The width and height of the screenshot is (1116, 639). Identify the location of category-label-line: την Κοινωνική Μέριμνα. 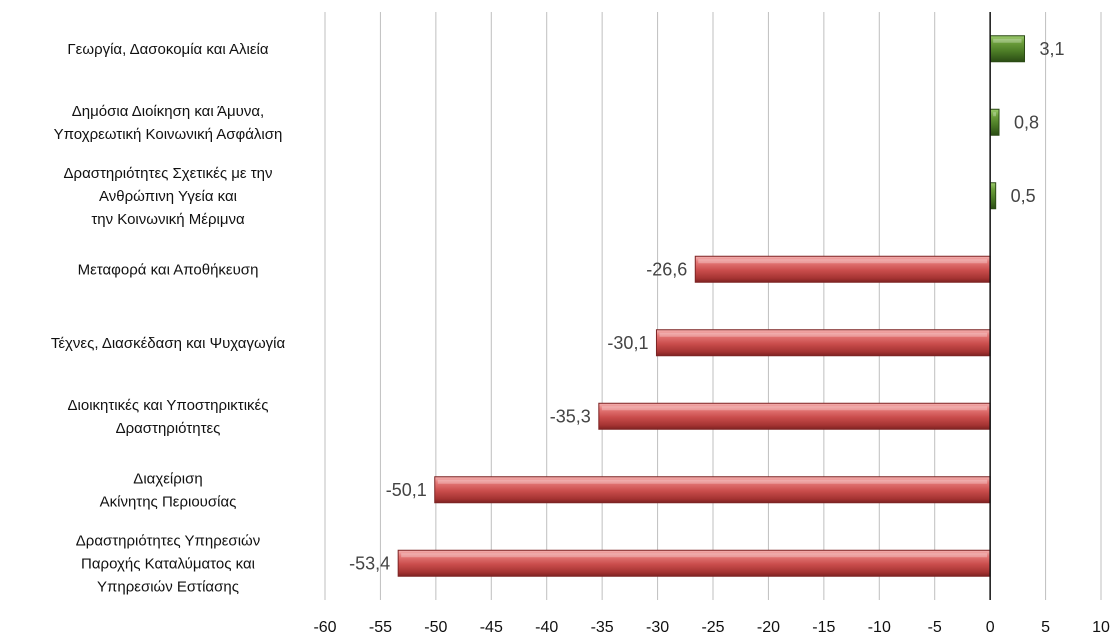
(168, 219).